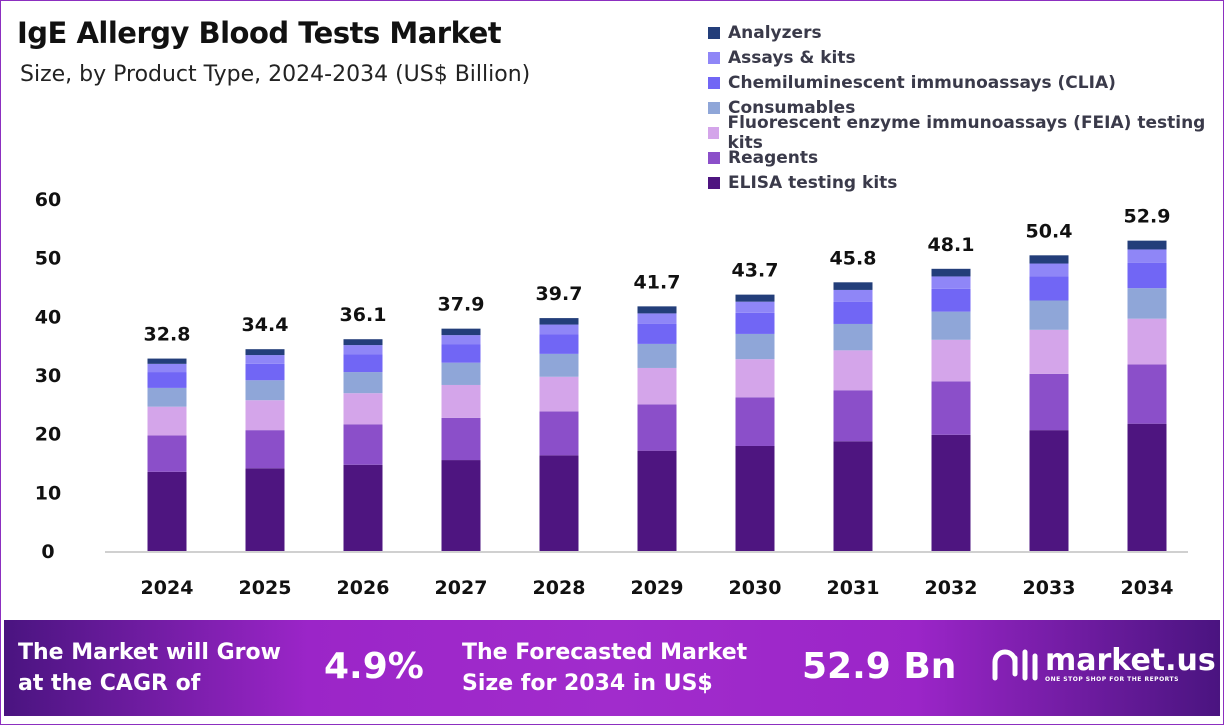  I want to click on bar-segment-chemiluminescent-immunoassays-clia--2031, so click(853, 312).